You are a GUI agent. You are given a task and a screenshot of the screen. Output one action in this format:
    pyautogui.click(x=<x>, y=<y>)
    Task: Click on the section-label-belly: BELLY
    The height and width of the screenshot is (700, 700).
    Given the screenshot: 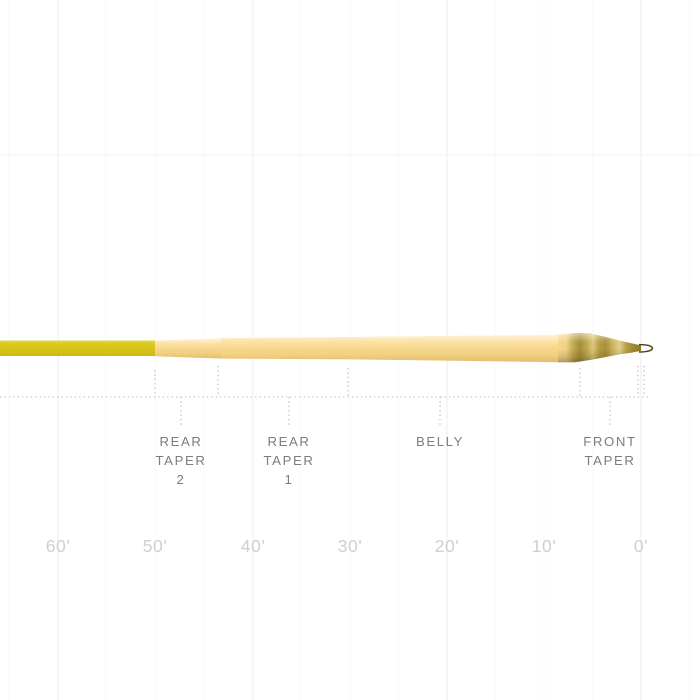 What is the action you would take?
    pyautogui.click(x=440, y=441)
    